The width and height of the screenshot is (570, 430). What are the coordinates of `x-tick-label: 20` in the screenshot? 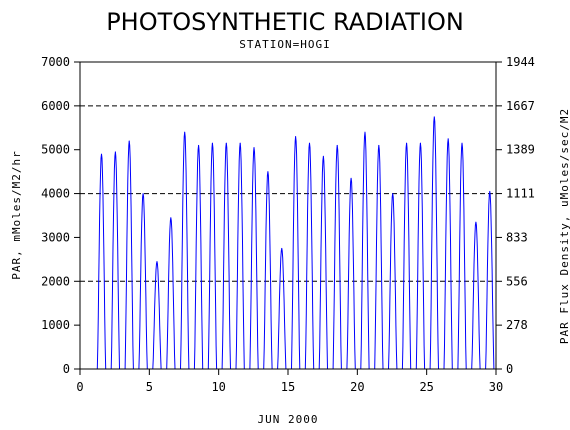 It's located at (357, 387).